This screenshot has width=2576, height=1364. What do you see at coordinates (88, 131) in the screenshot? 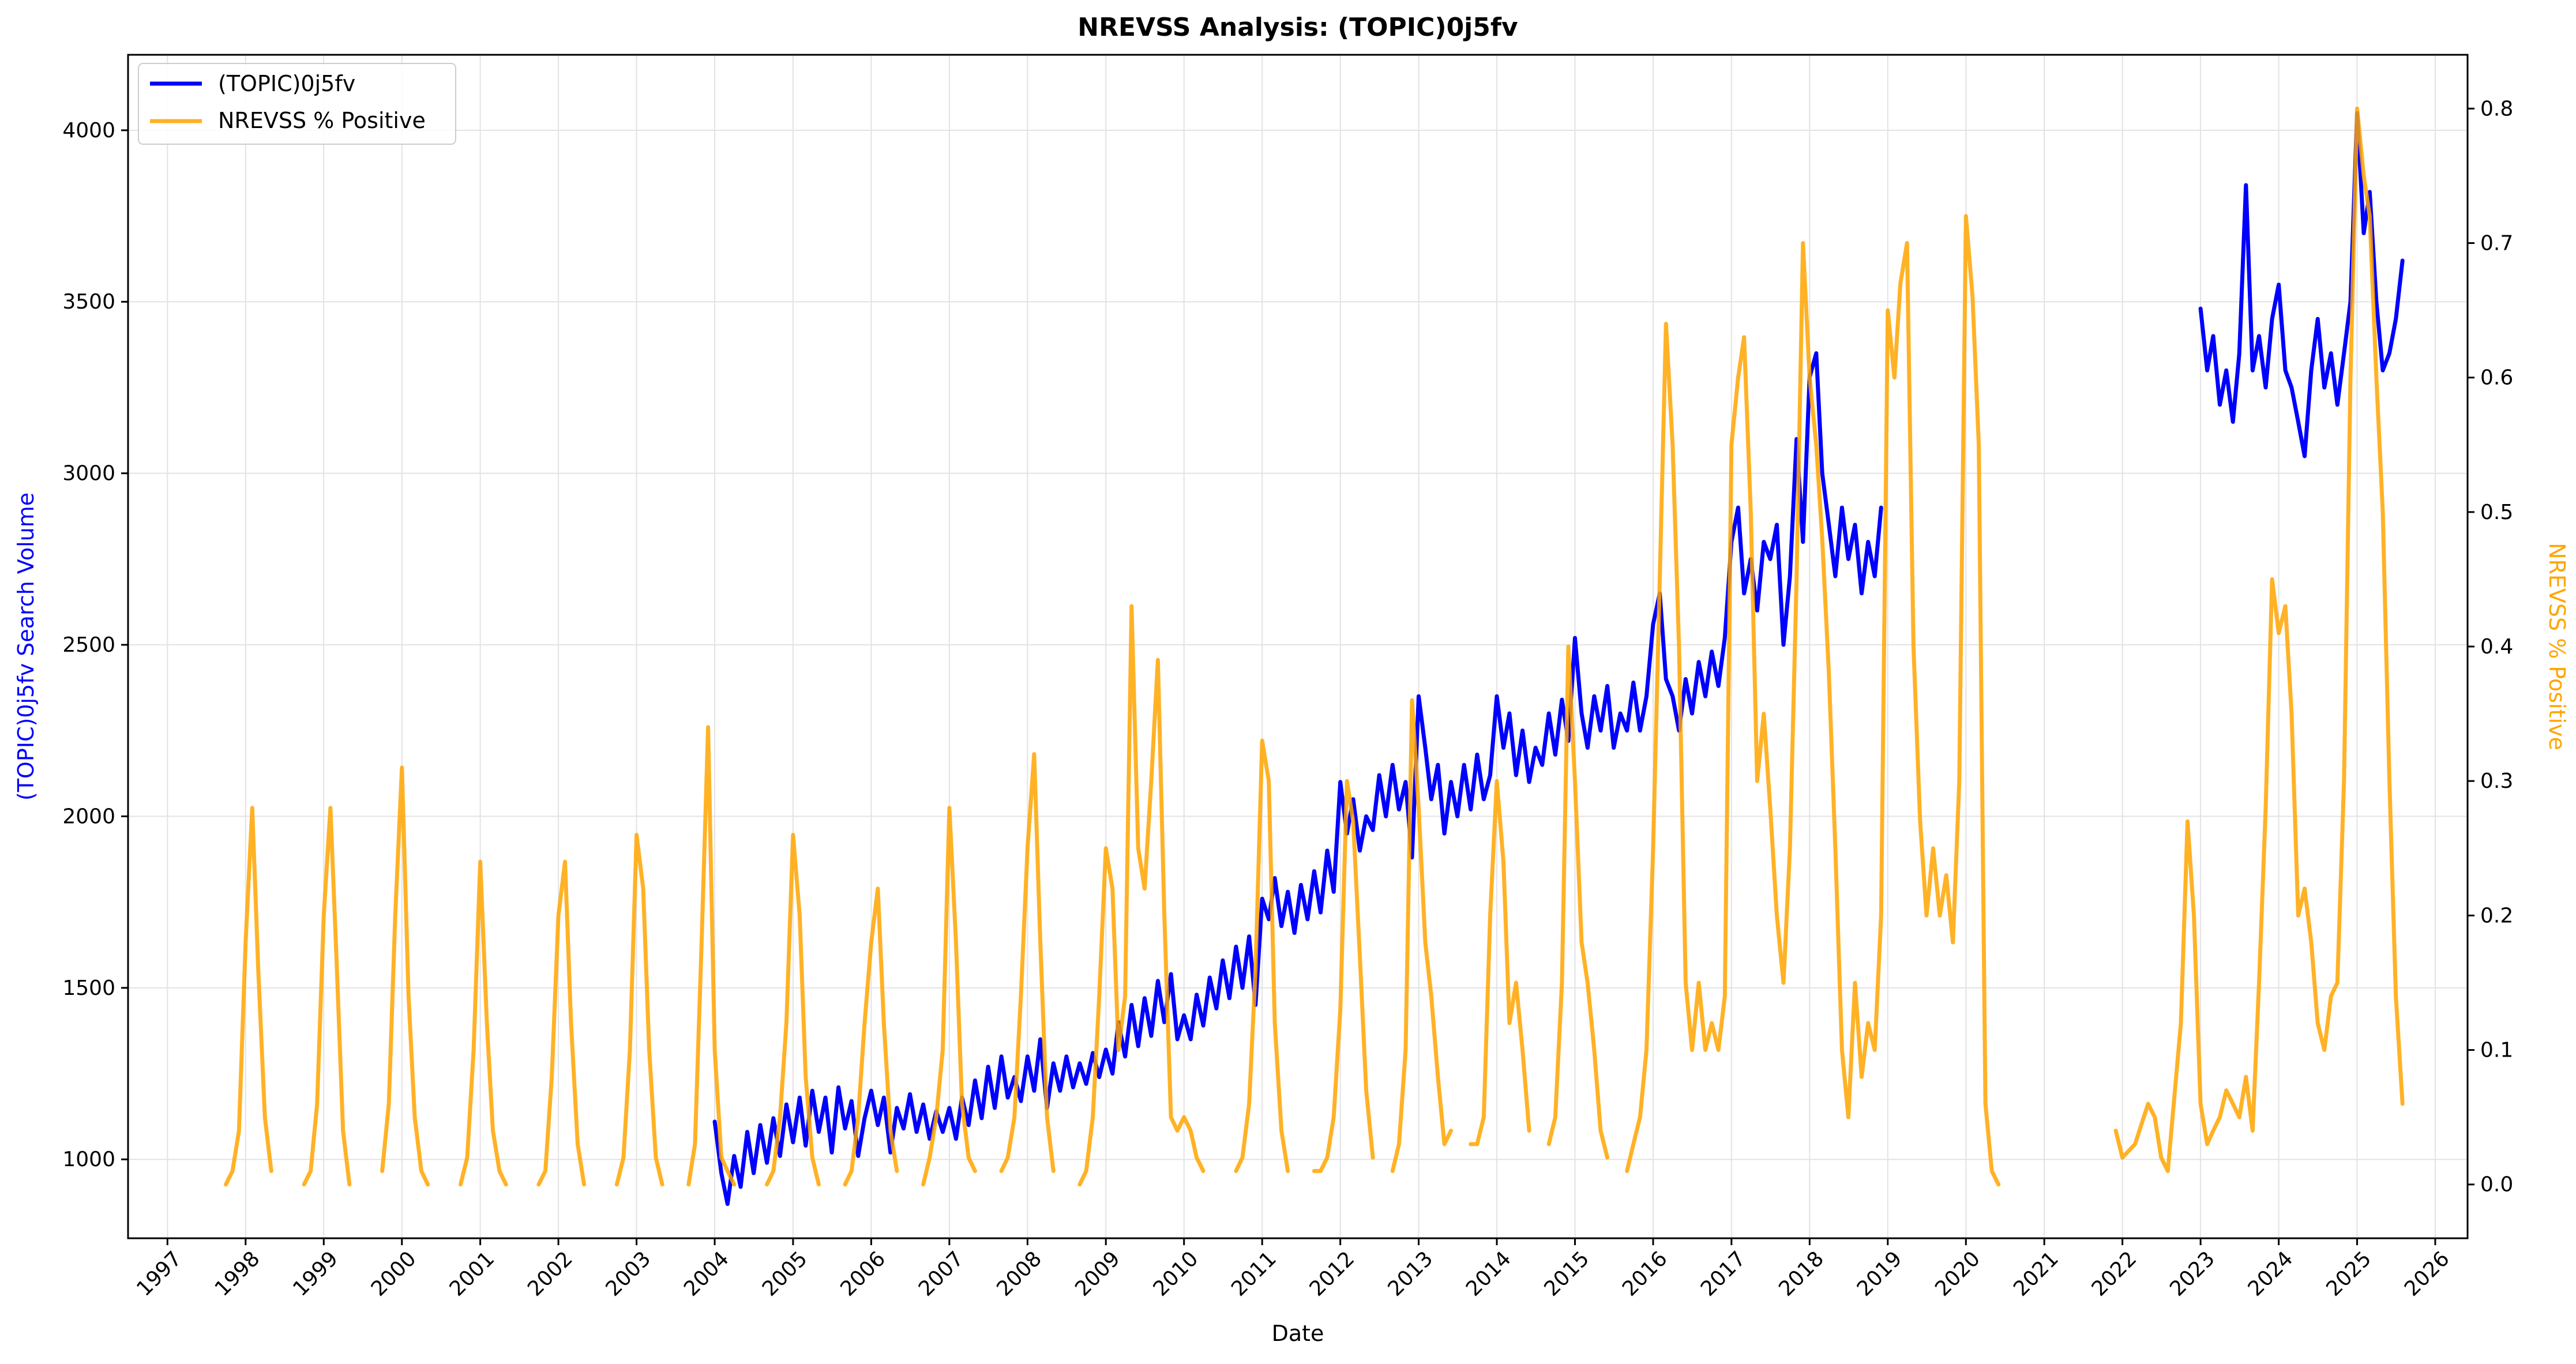
I see `y-tick-label-left: 4000` at bounding box center [88, 131].